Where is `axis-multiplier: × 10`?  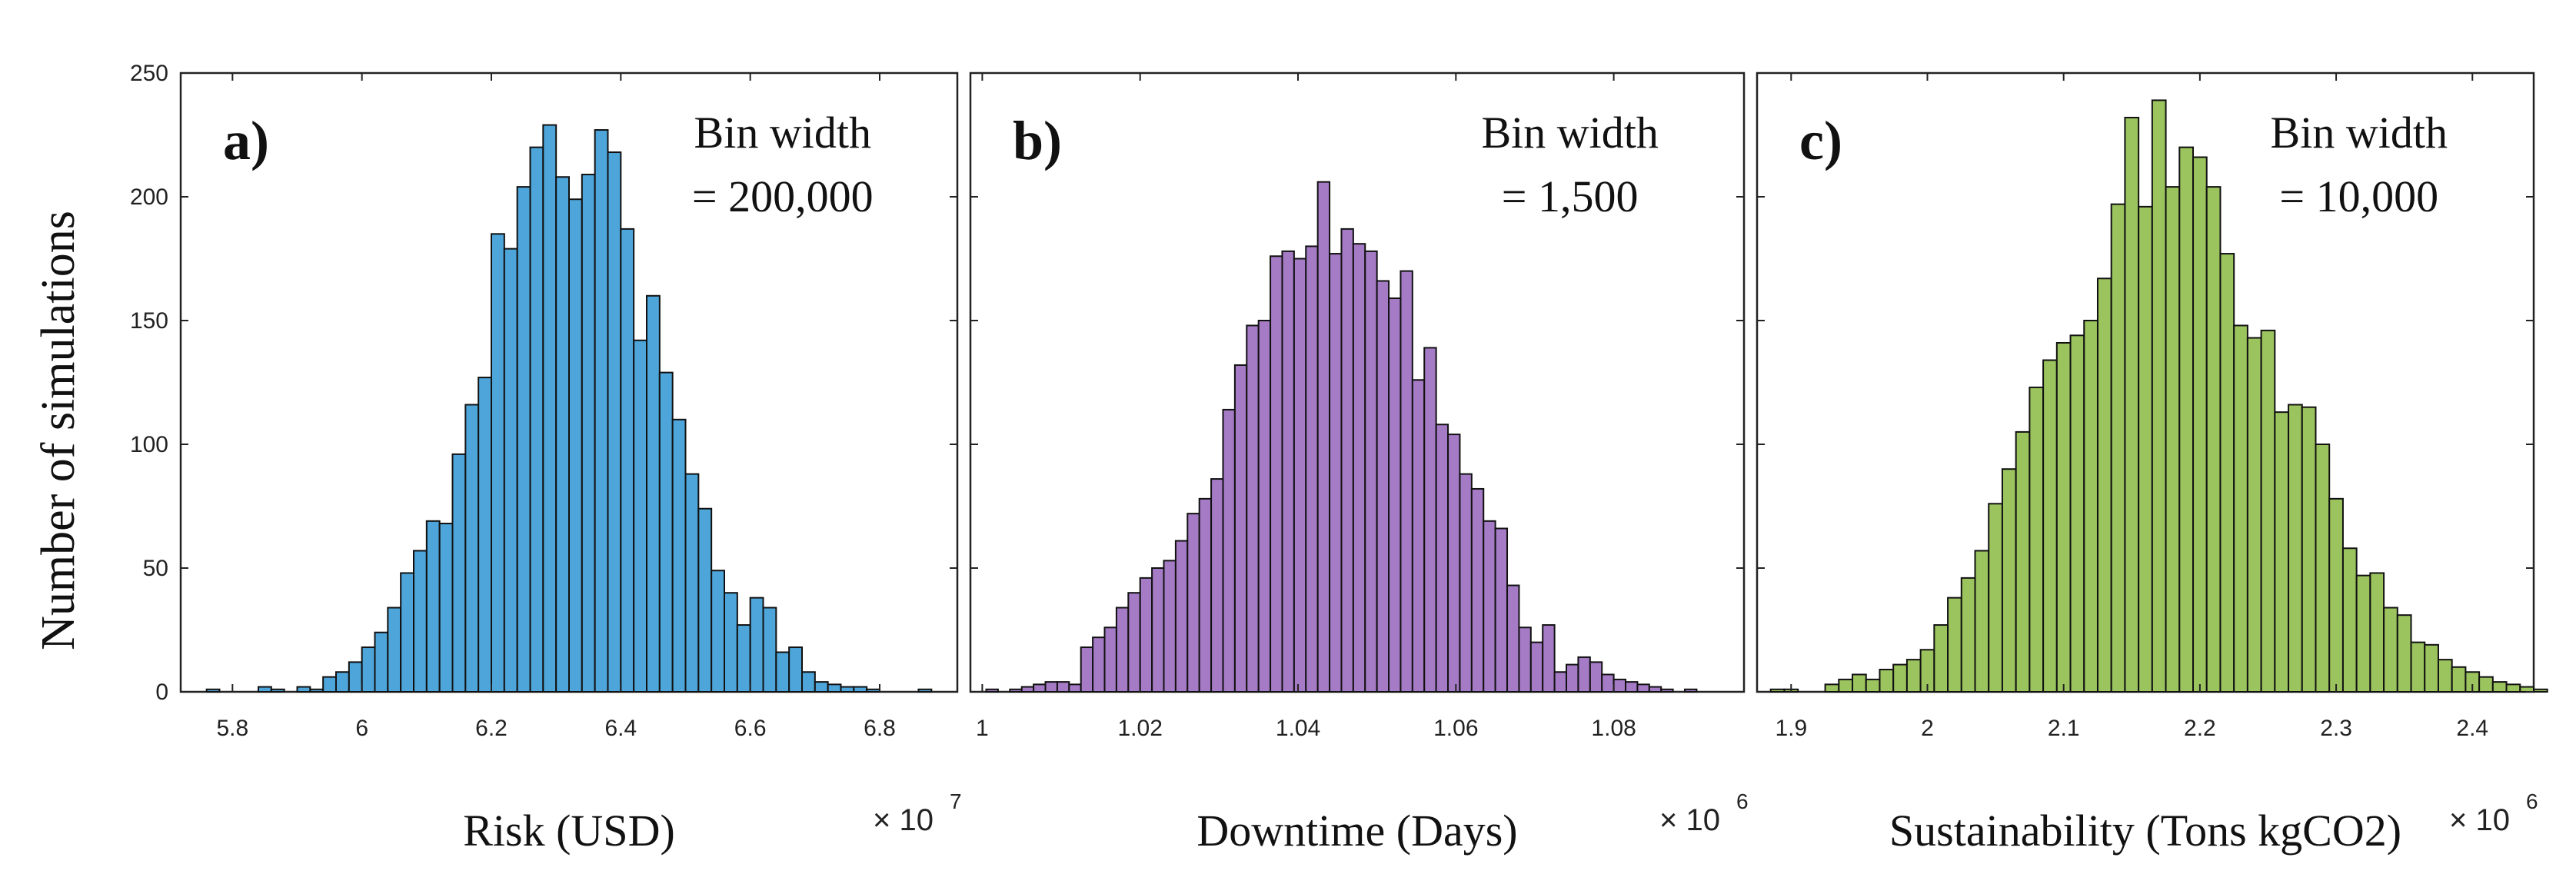 axis-multiplier: × 10 is located at coordinates (1689, 820).